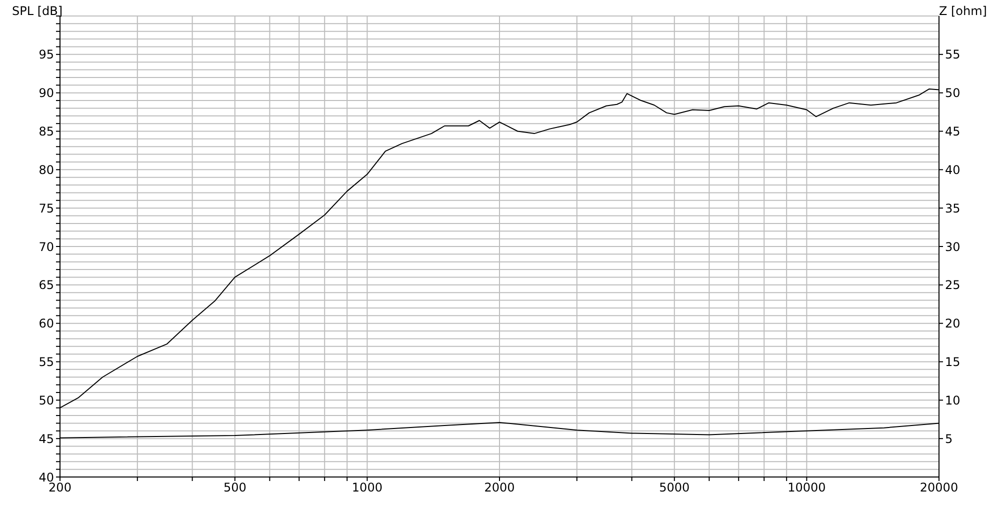 This screenshot has width=999, height=511. I want to click on y-tick-label: 90, so click(46, 93).